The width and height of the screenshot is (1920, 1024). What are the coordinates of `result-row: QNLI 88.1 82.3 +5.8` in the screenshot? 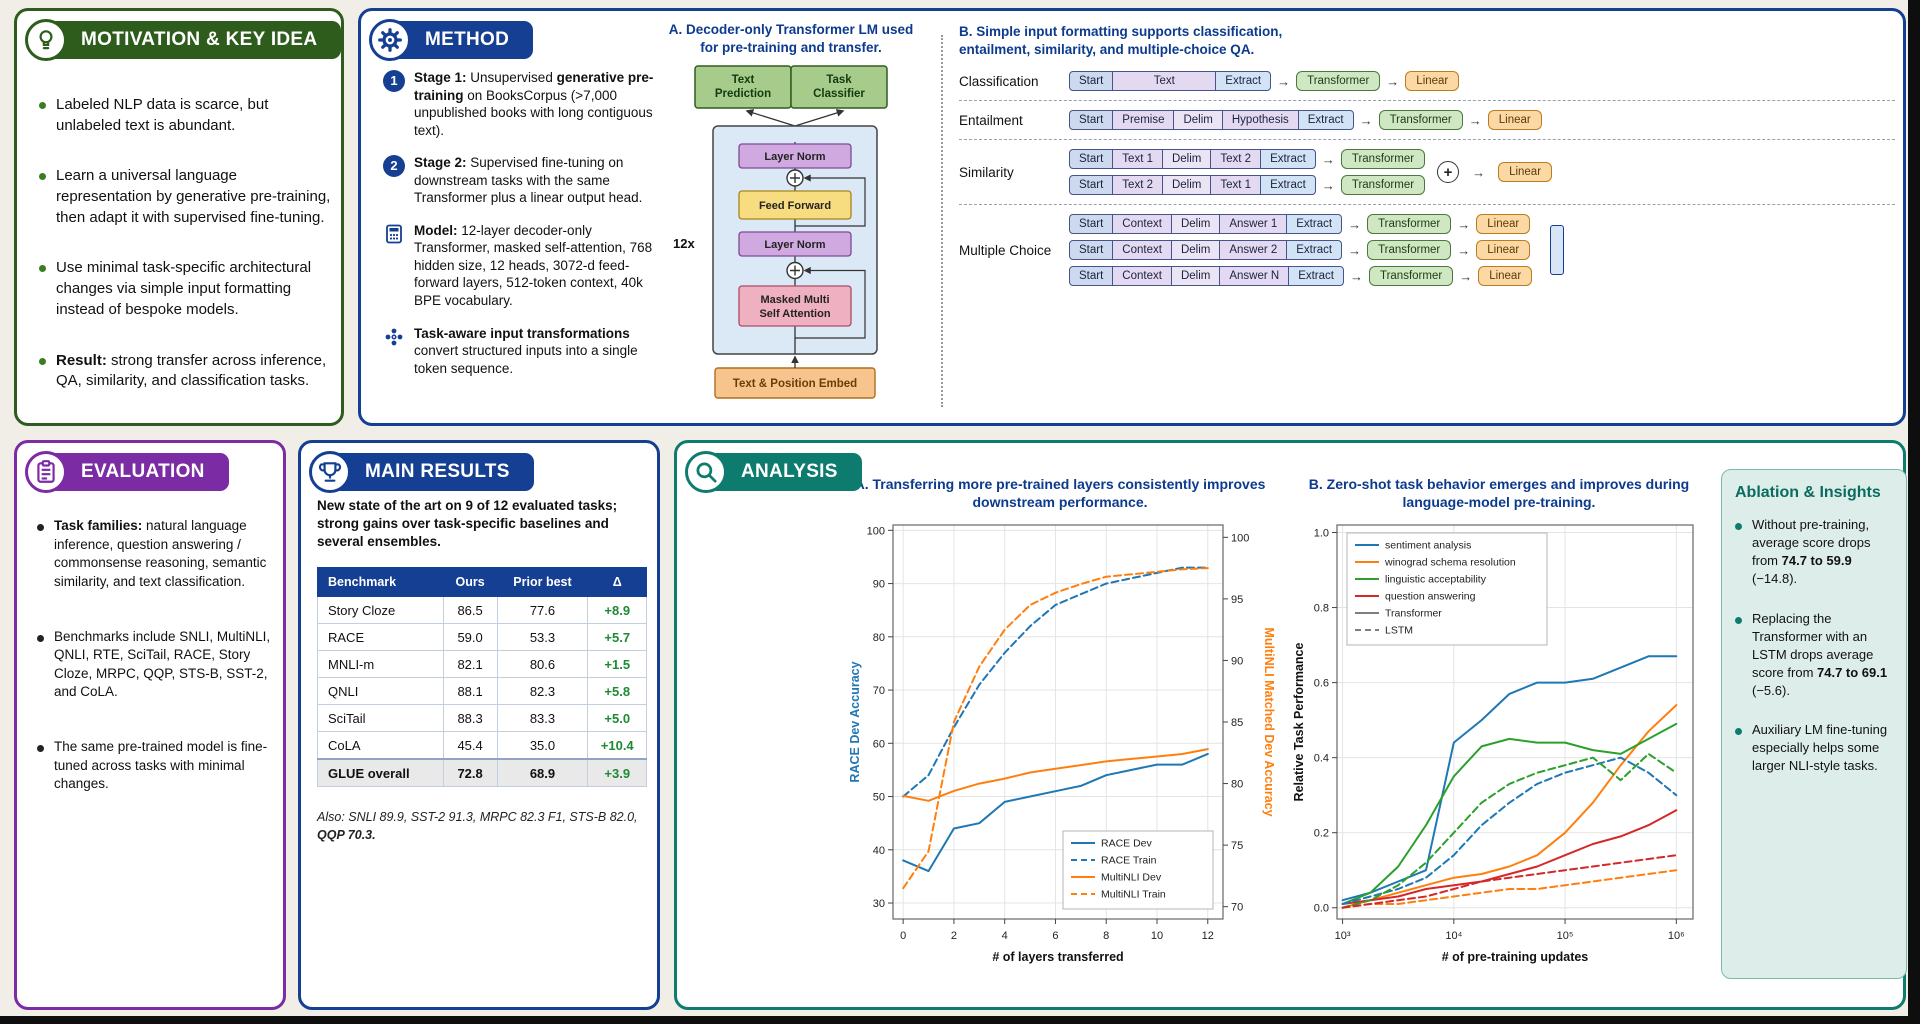 It's located at (482, 691).